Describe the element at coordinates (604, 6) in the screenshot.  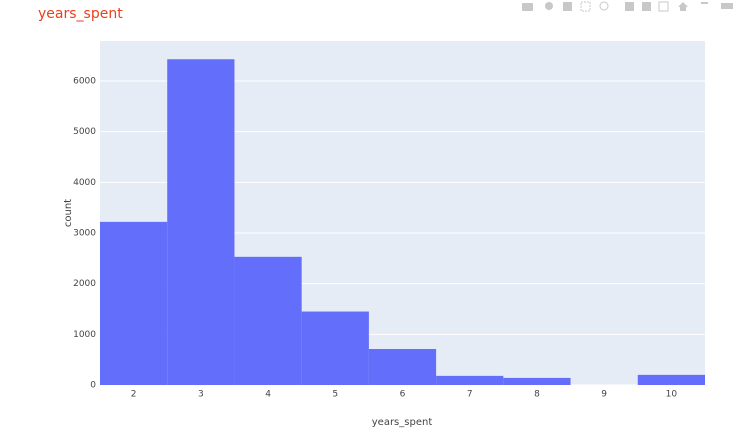
I see `lasso-button` at that location.